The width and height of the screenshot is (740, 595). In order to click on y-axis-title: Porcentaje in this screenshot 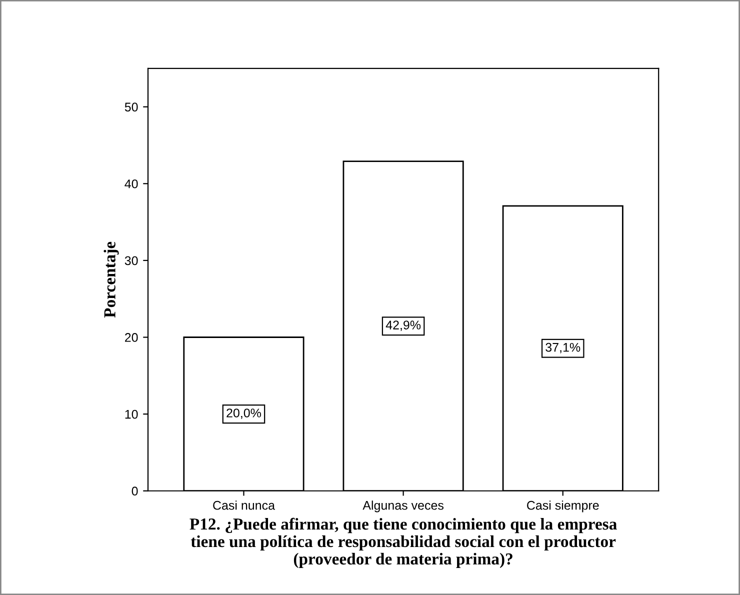, I will do `click(111, 280)`.